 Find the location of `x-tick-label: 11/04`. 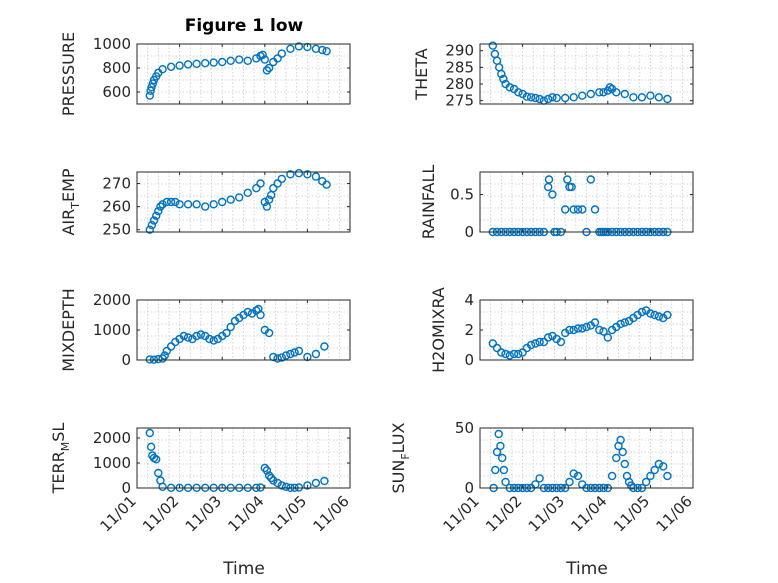

x-tick-label: 11/04 is located at coordinates (245, 513).